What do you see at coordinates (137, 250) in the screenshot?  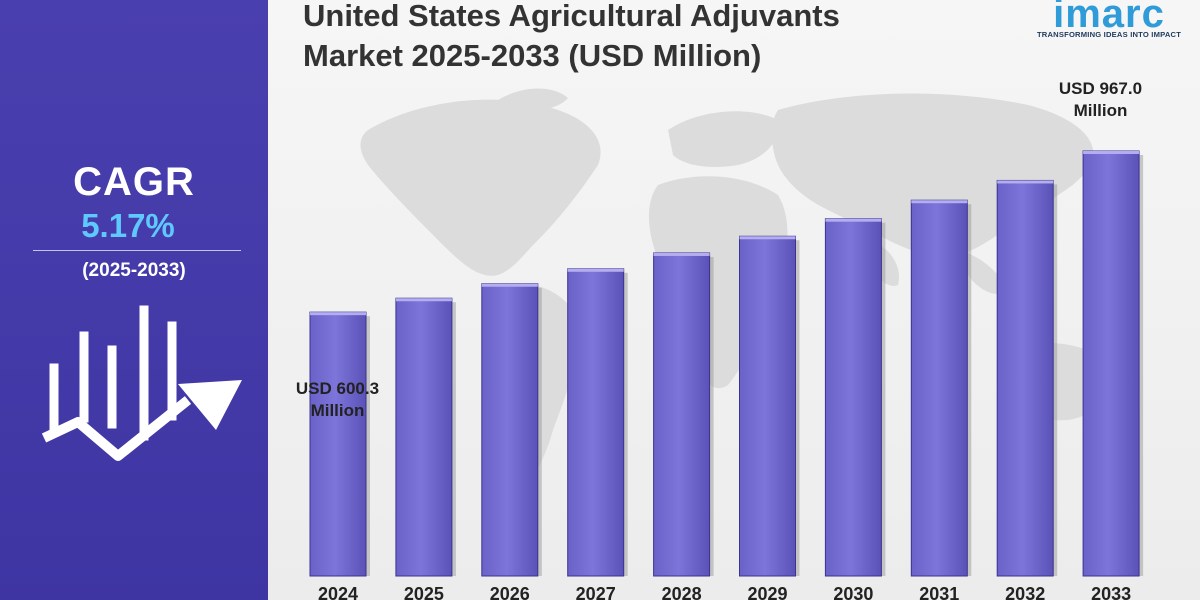 I see `cagr-divider` at bounding box center [137, 250].